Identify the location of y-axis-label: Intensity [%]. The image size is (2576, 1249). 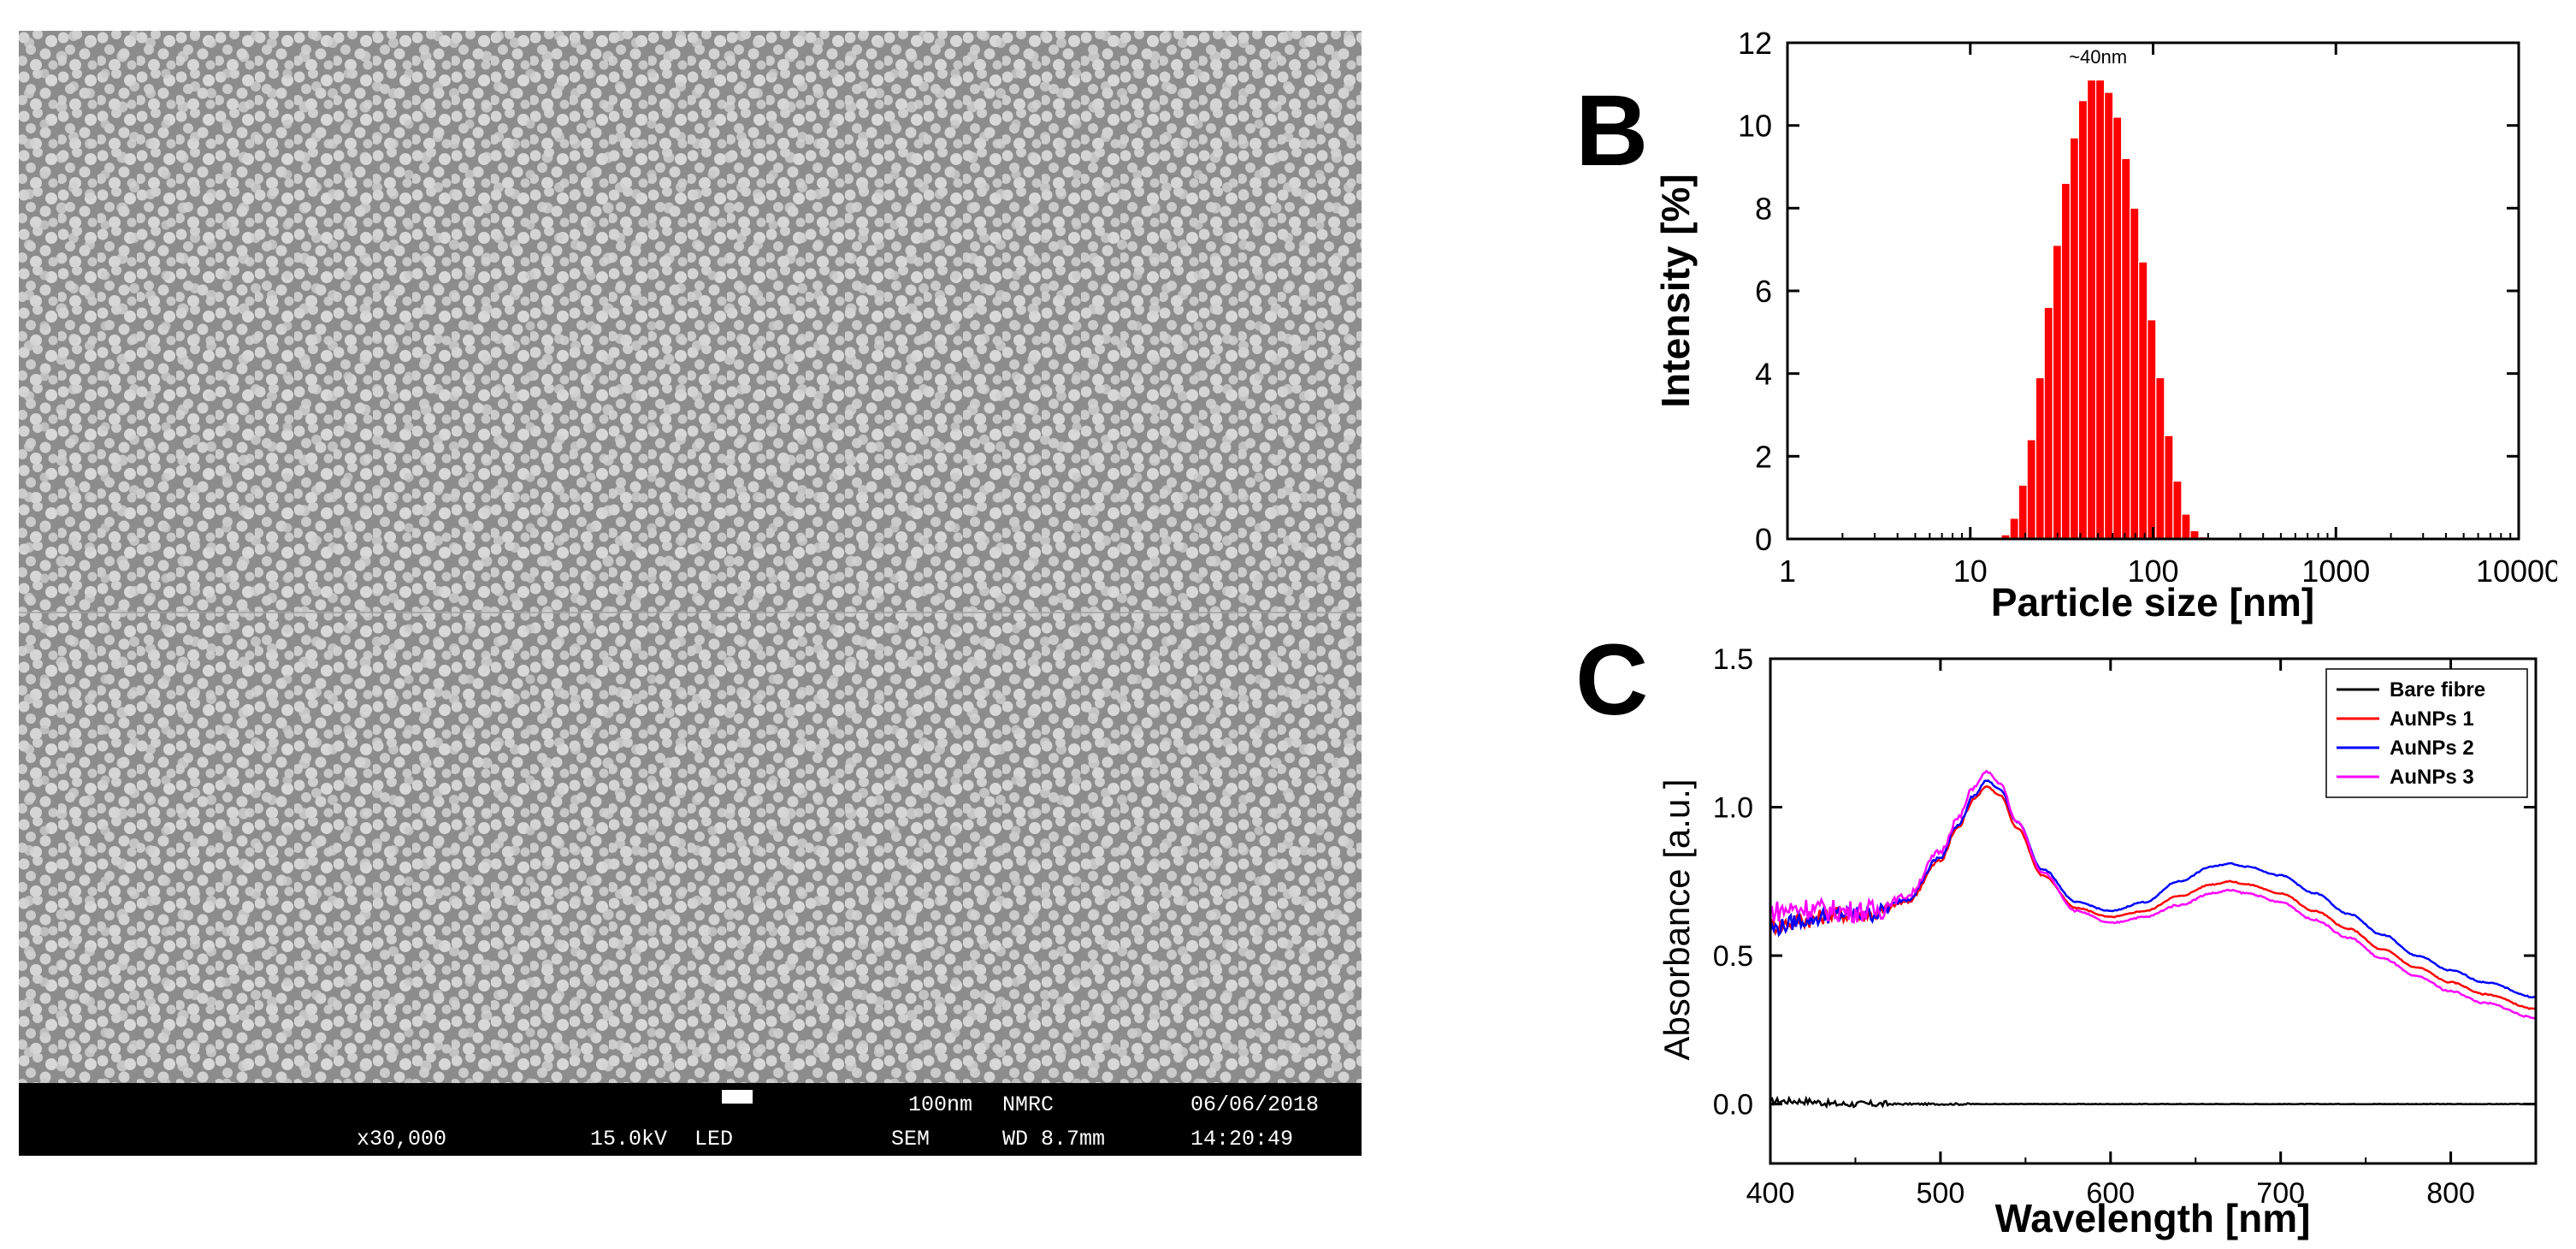
(1675, 290).